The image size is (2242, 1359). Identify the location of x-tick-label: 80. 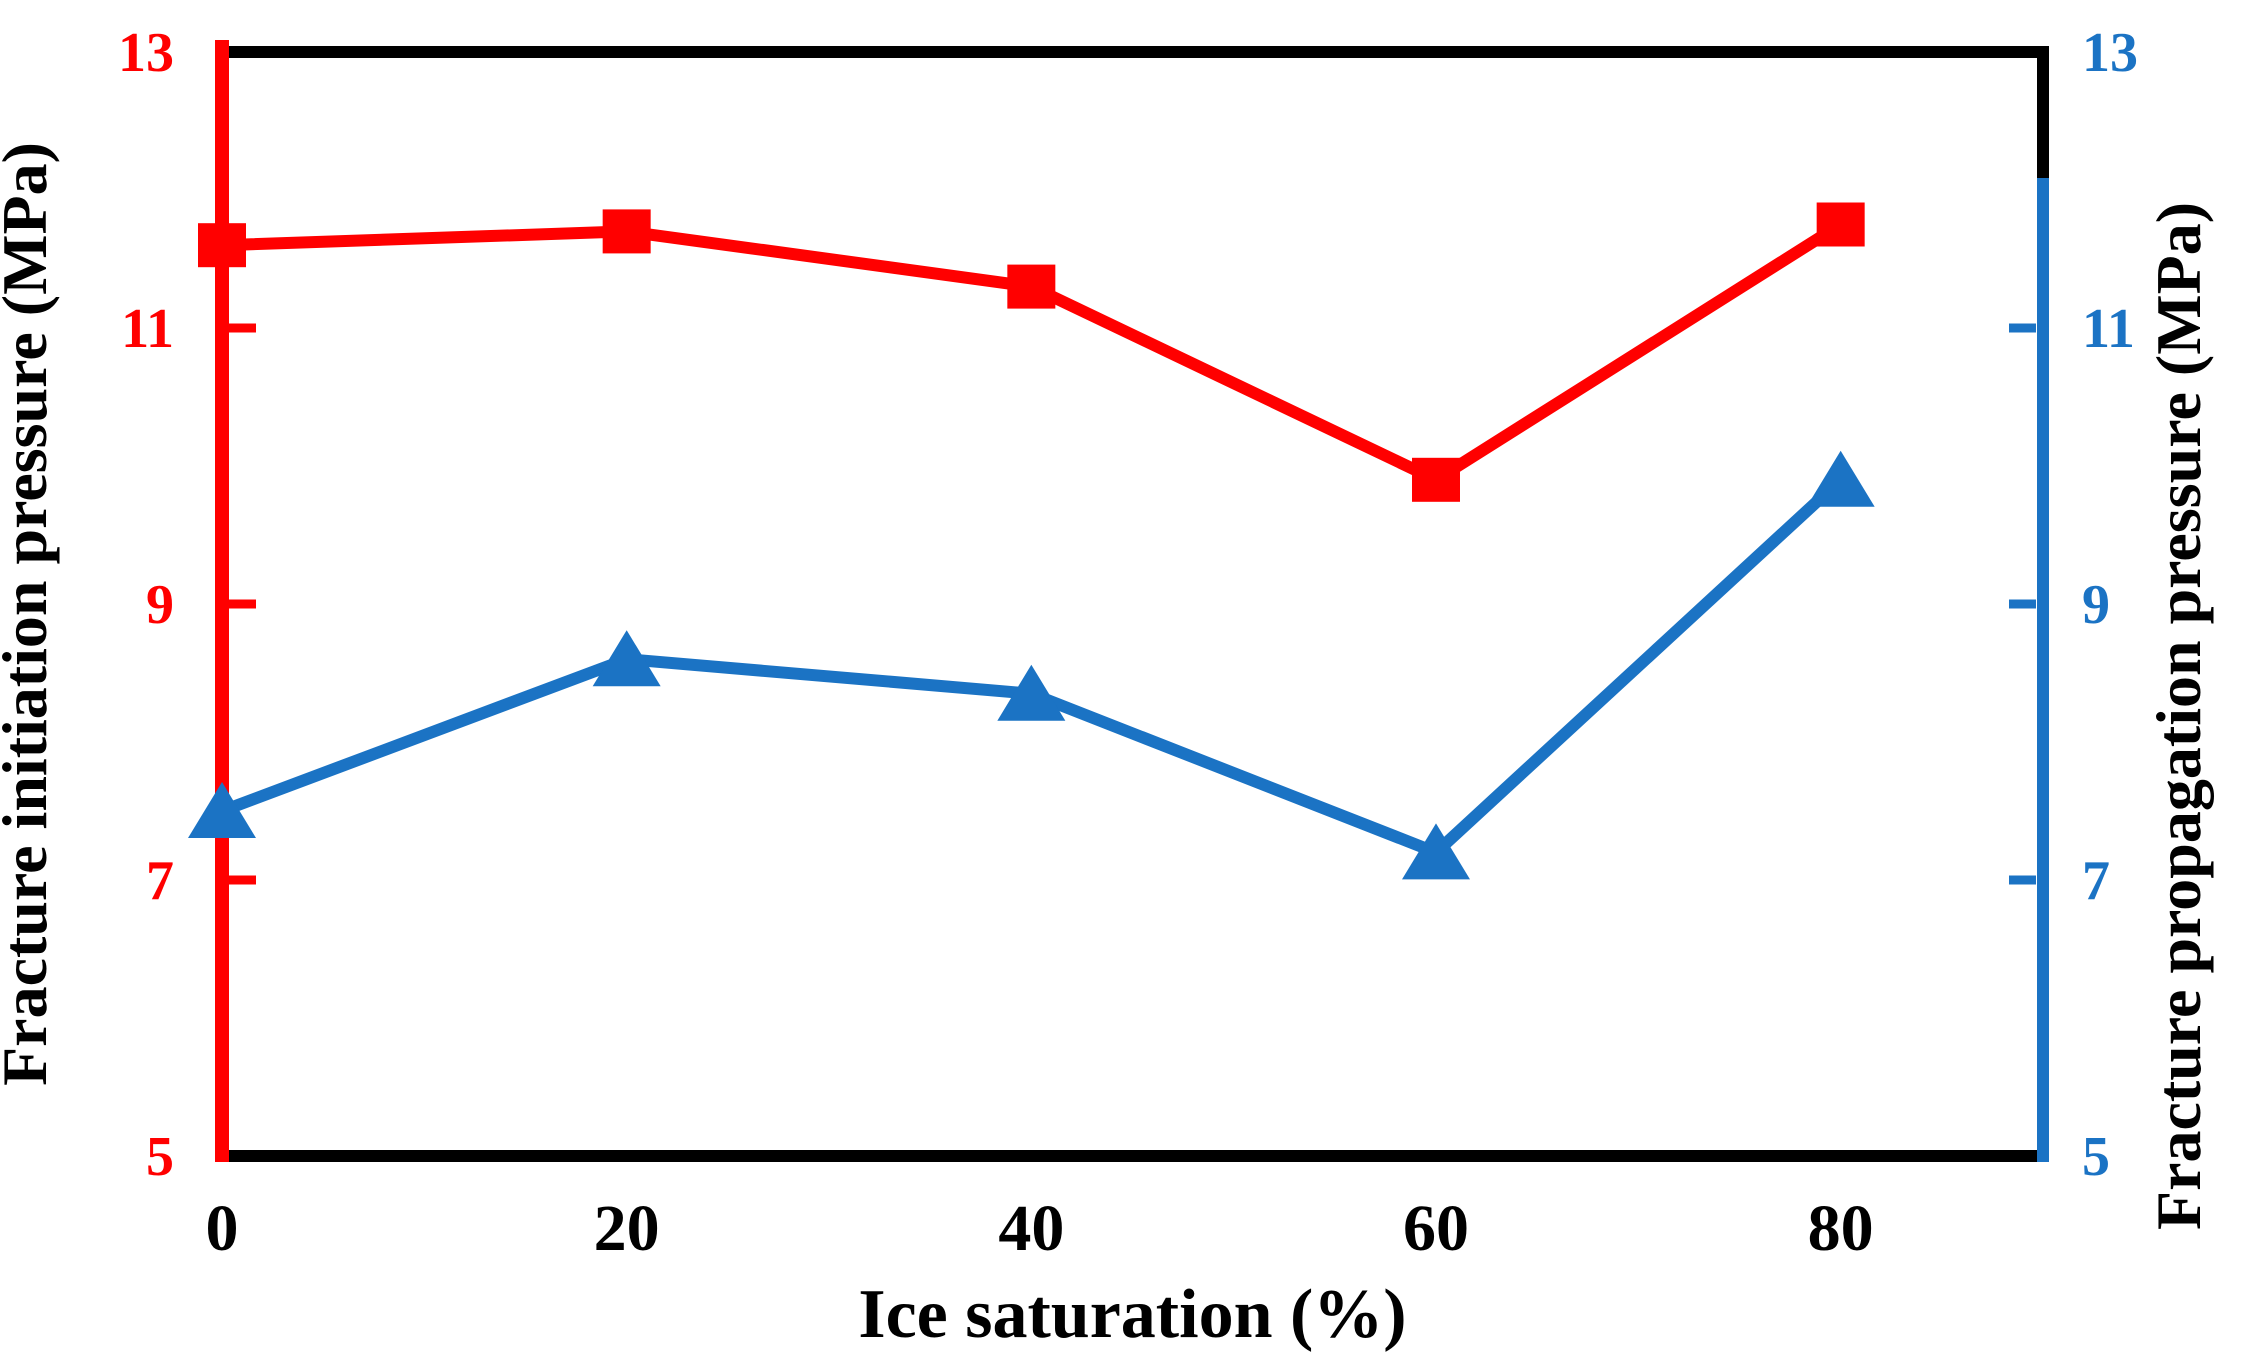
(1841, 1228).